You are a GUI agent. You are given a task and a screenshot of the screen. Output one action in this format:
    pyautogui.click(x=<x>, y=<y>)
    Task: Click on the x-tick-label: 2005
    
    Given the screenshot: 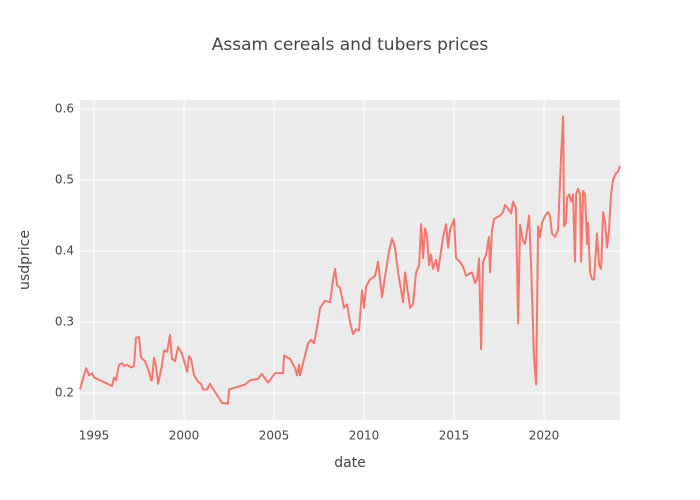 What is the action you would take?
    pyautogui.click(x=274, y=436)
    